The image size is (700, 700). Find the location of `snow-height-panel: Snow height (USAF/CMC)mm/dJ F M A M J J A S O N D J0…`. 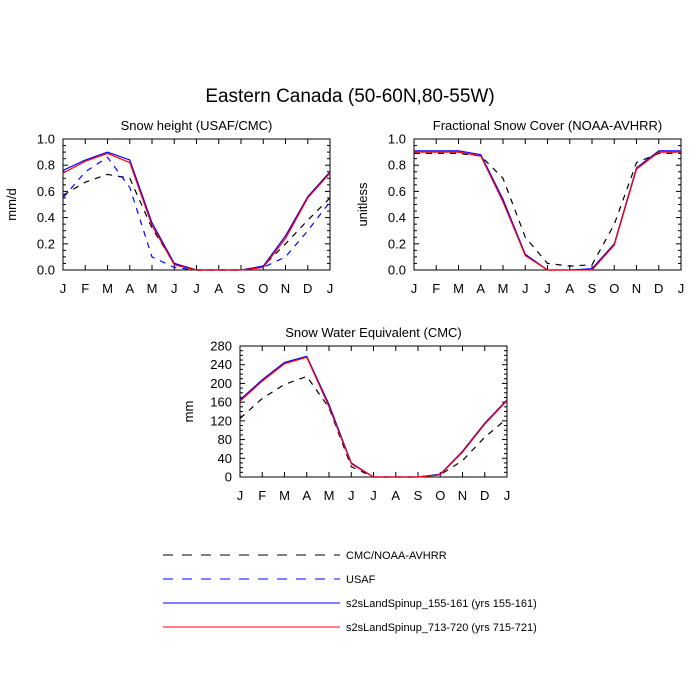

snow-height-panel: Snow height (USAF/CMC)mm/dJ F M A M J J A S O N D J0… is located at coordinates (168, 207).